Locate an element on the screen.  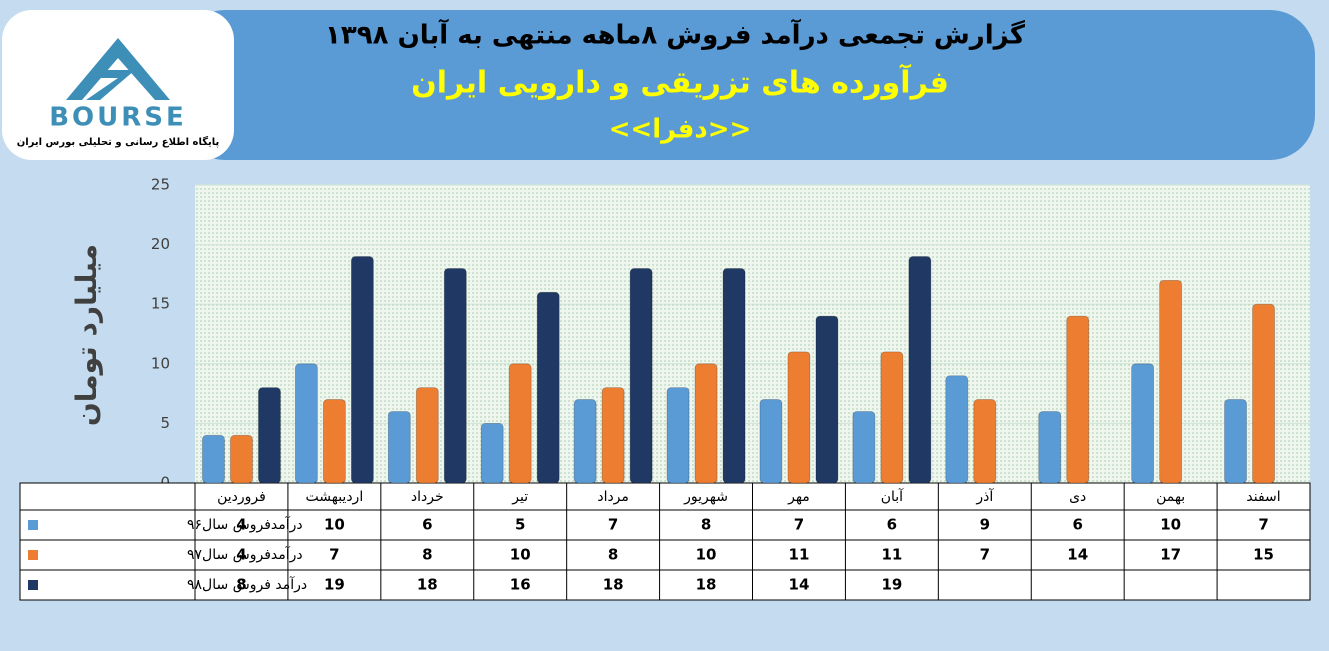
x-tick-label: مهر is located at coordinates (798, 497).